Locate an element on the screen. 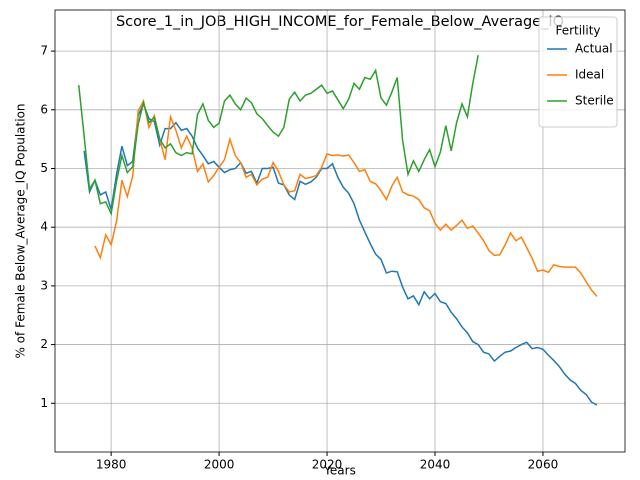 This screenshot has height=480, width=640. x-tick-label: 2060 is located at coordinates (543, 465).